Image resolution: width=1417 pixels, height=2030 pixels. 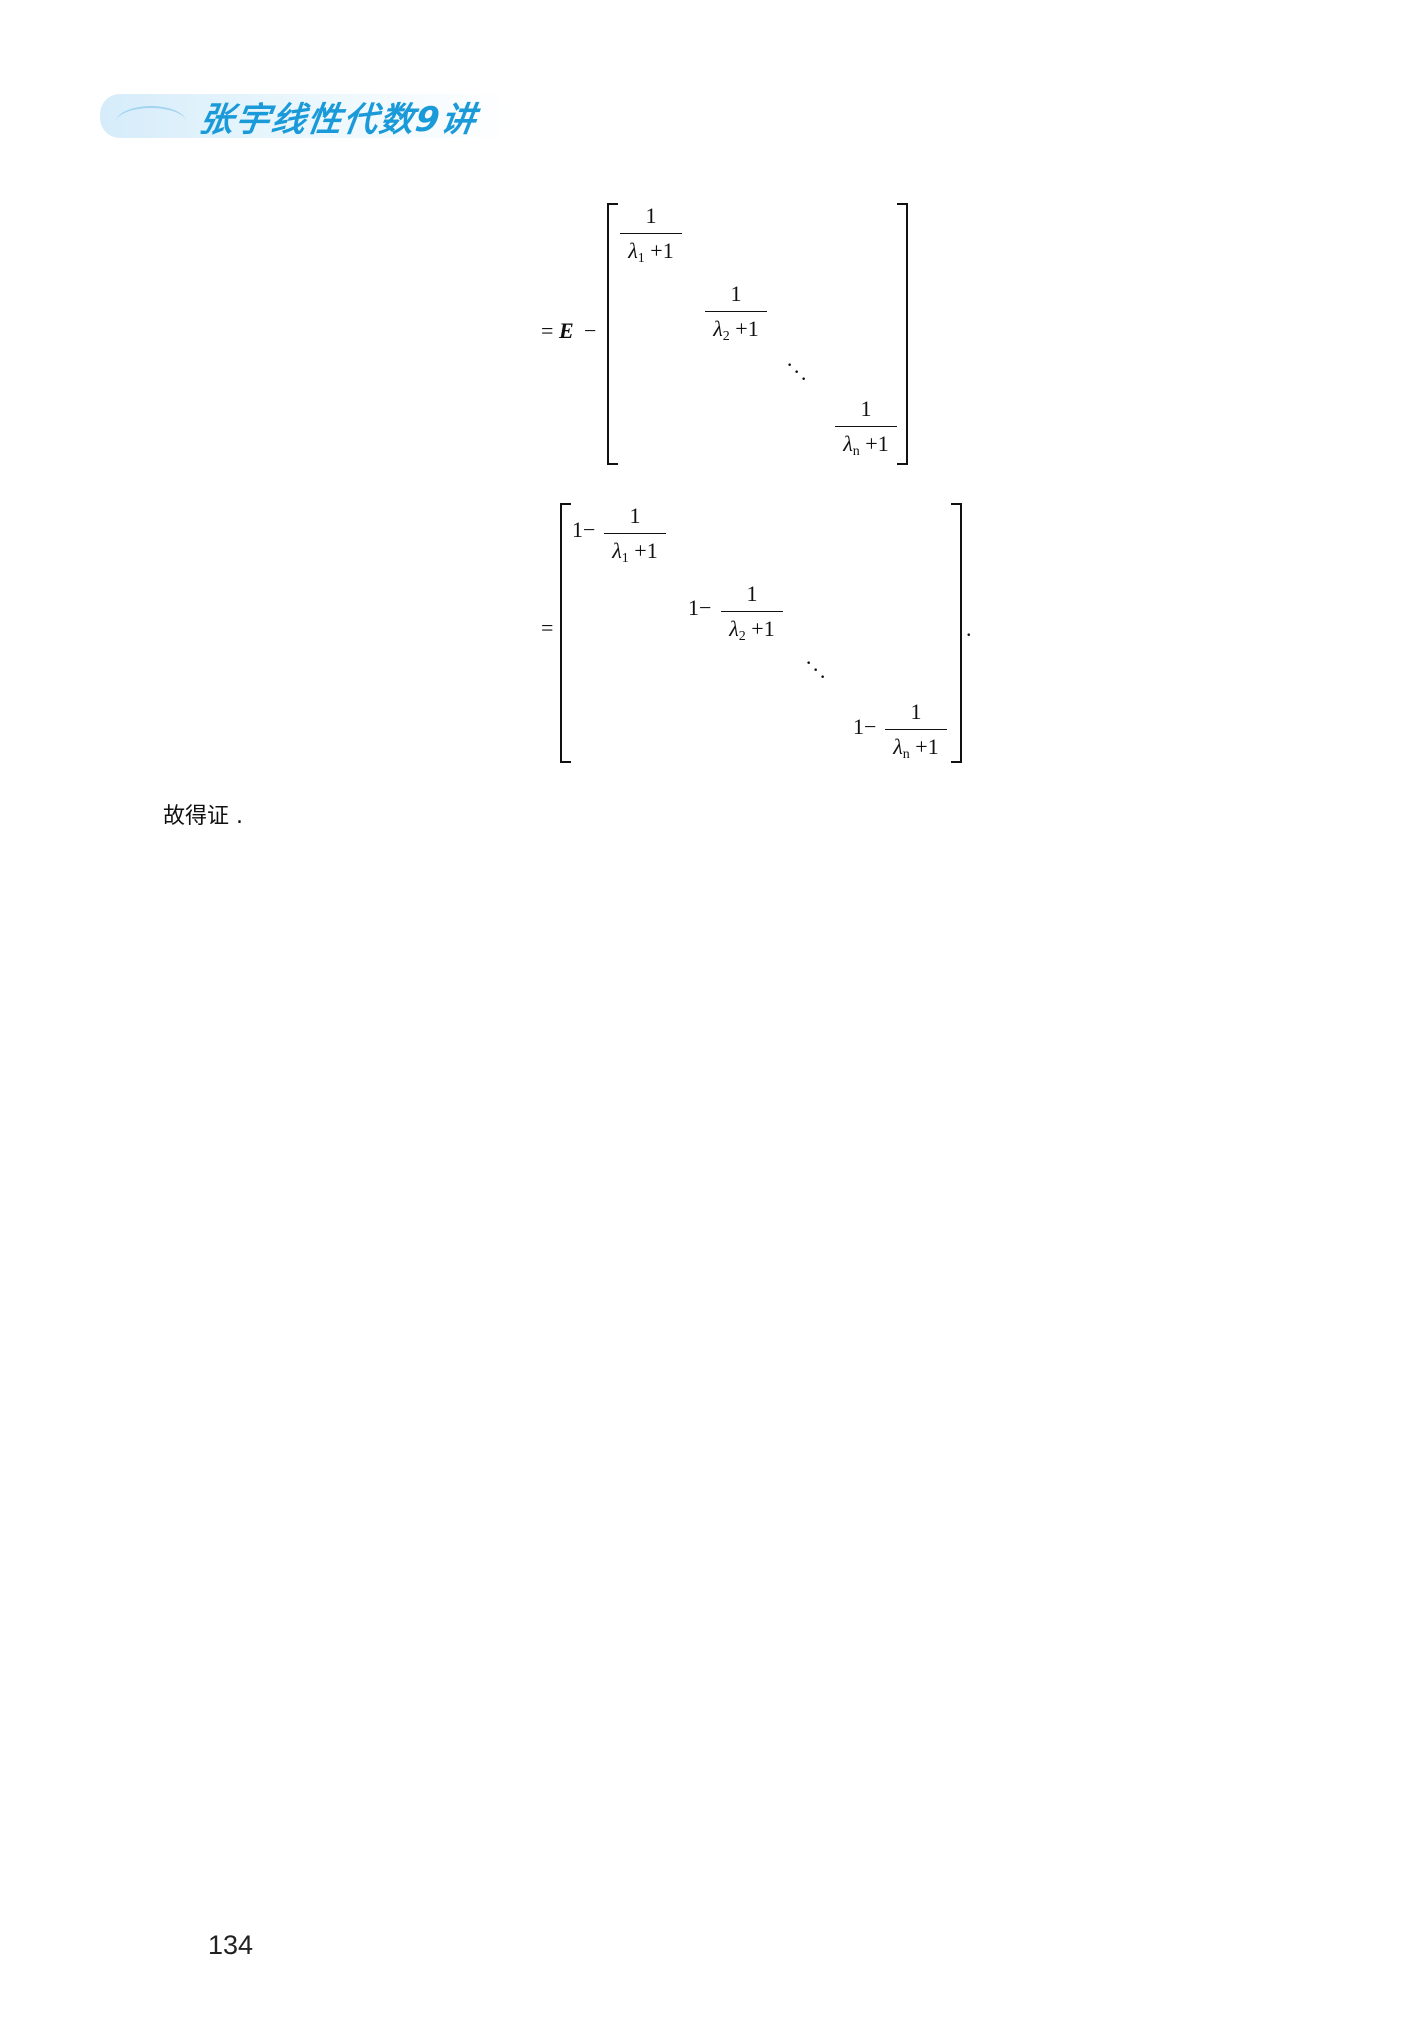 What do you see at coordinates (651, 252) in the screenshot?
I see `eq1-entry-1-denominator: λ1 +1` at bounding box center [651, 252].